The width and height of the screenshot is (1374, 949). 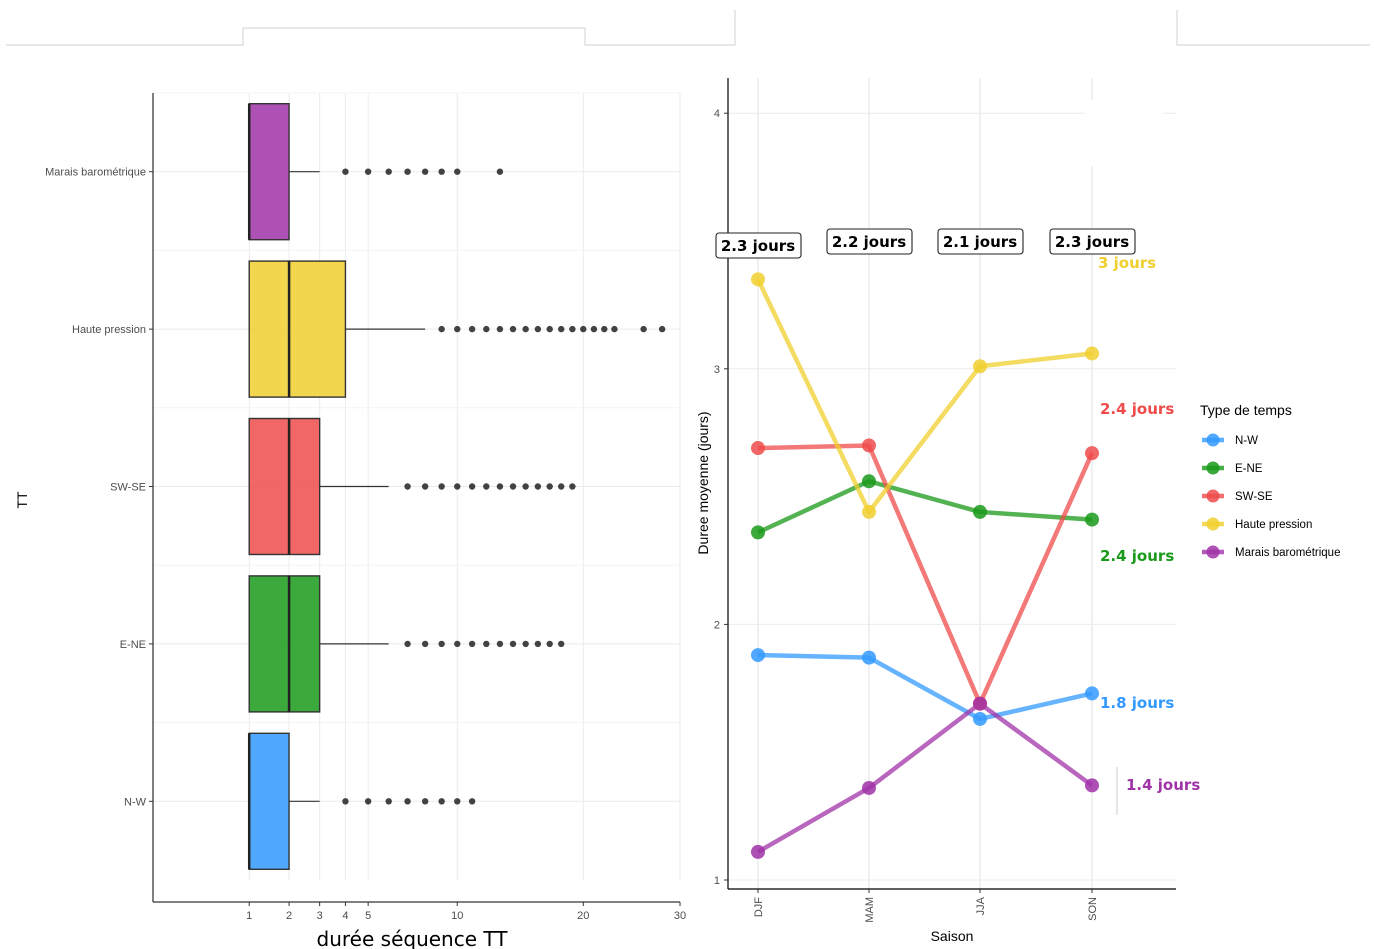 What do you see at coordinates (95, 173) in the screenshot?
I see `boxplot-y-tick-label: Marais barométrique` at bounding box center [95, 173].